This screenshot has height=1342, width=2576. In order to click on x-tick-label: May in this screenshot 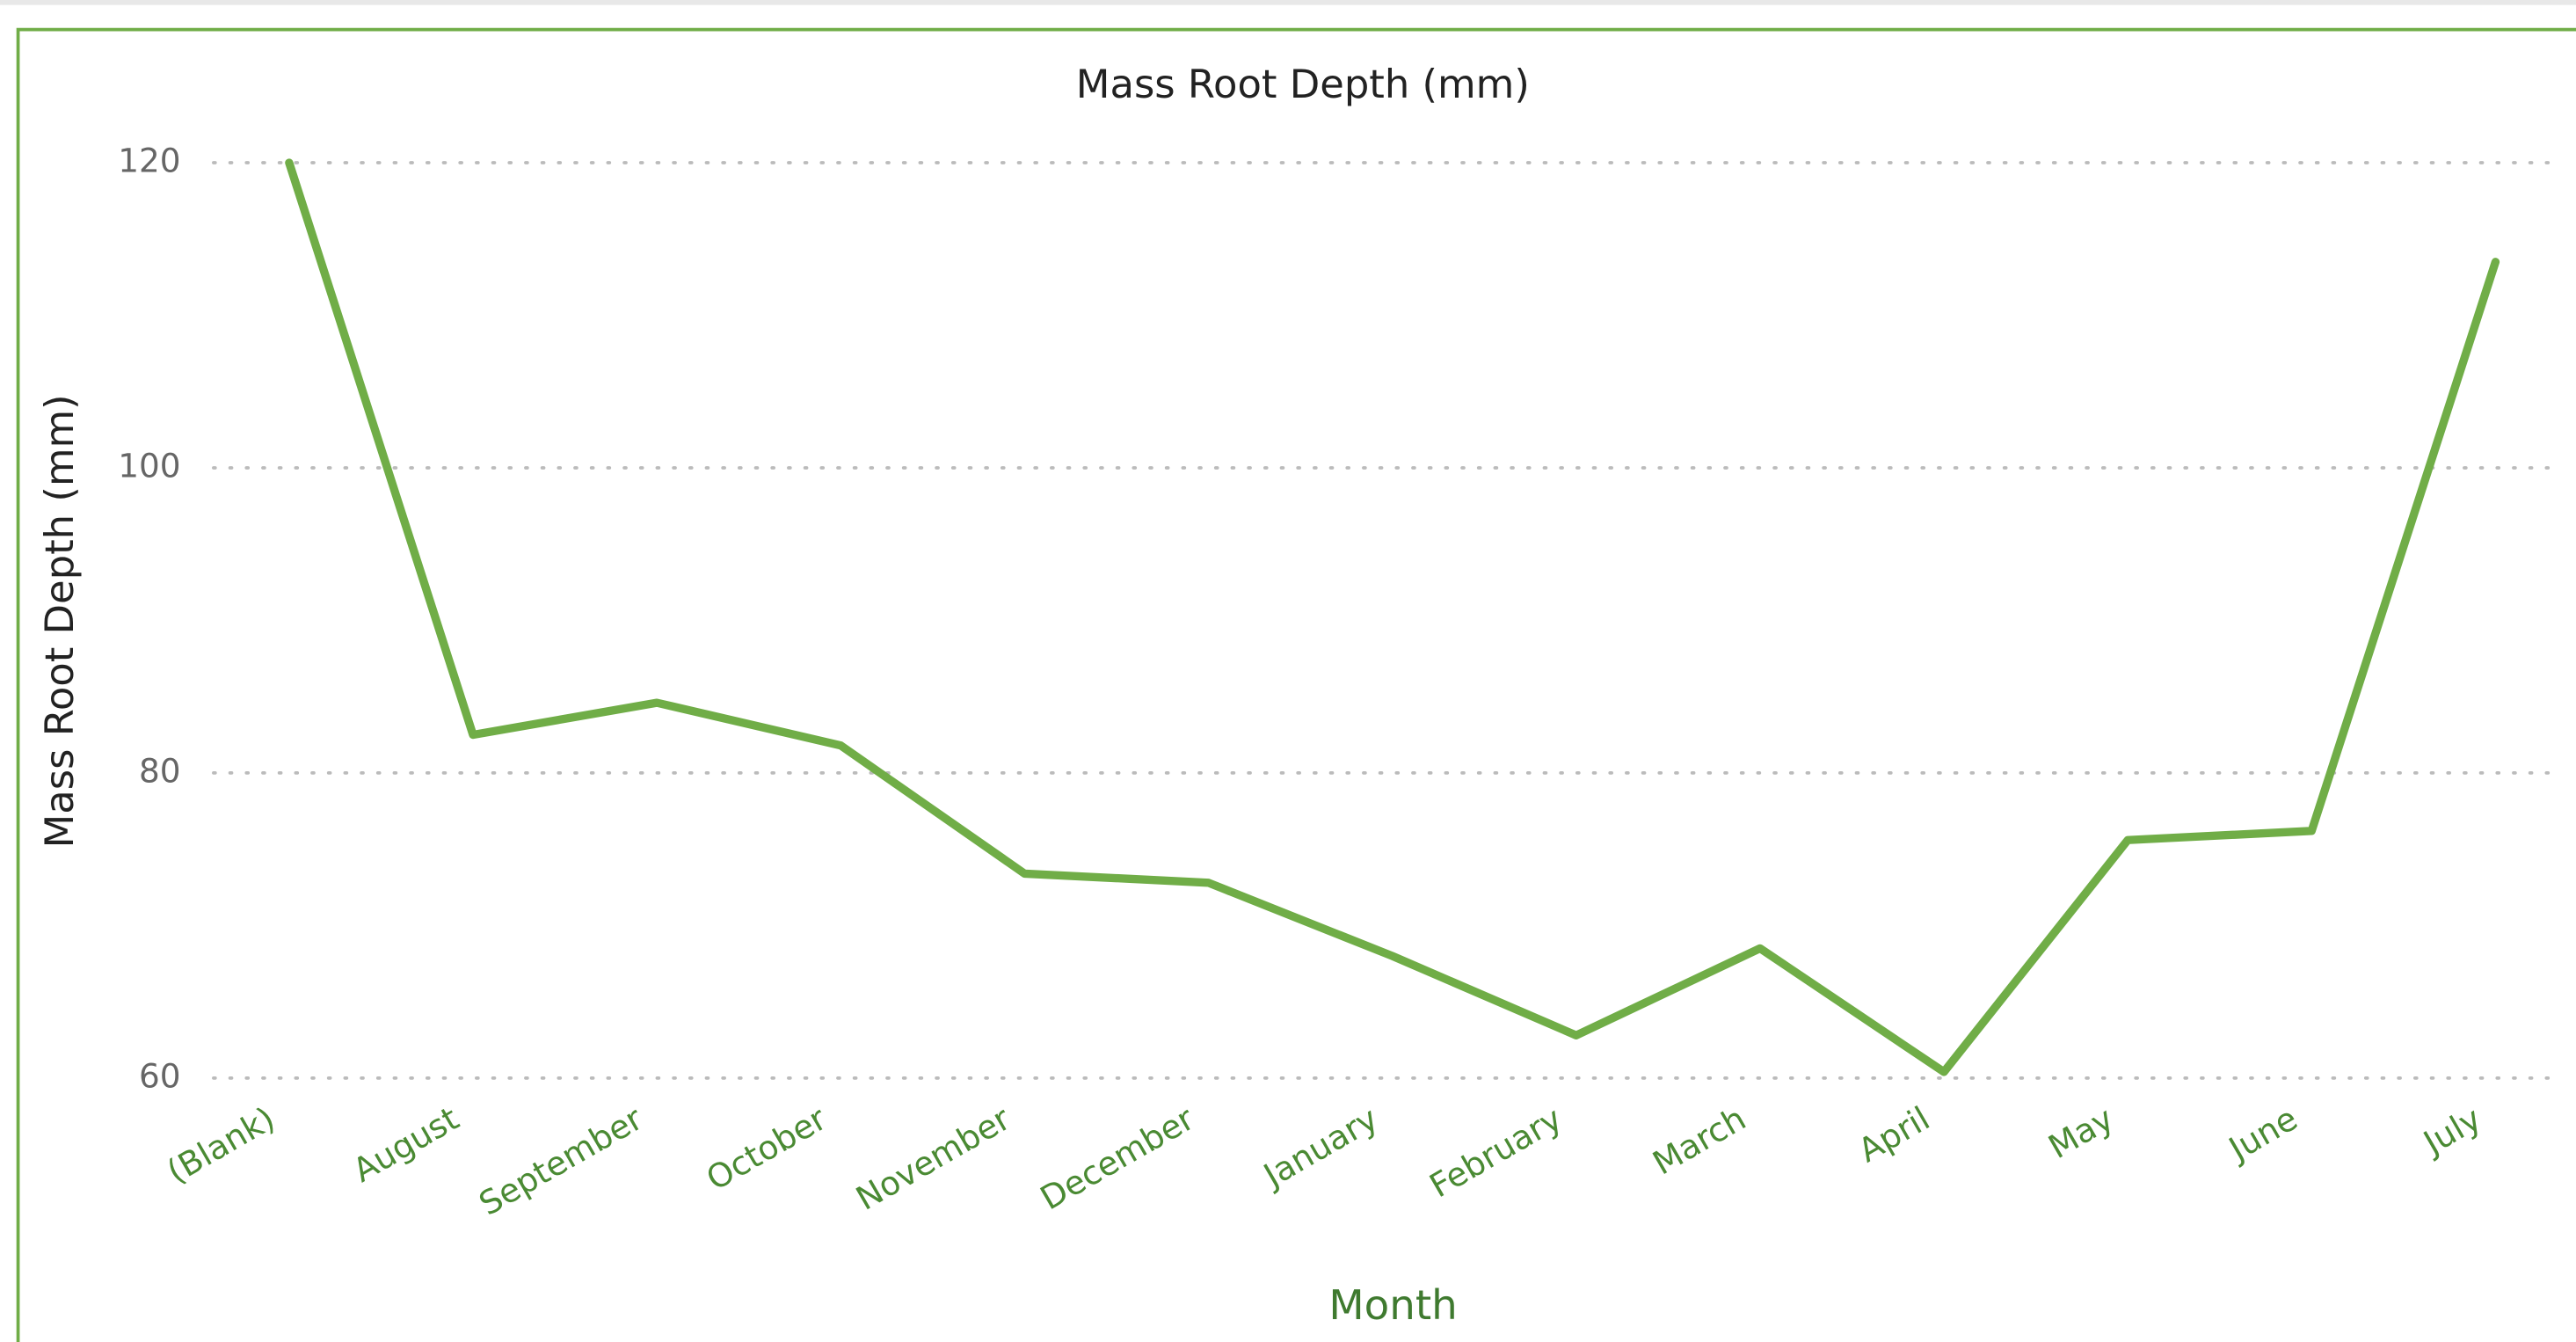, I will do `click(2080, 1132)`.